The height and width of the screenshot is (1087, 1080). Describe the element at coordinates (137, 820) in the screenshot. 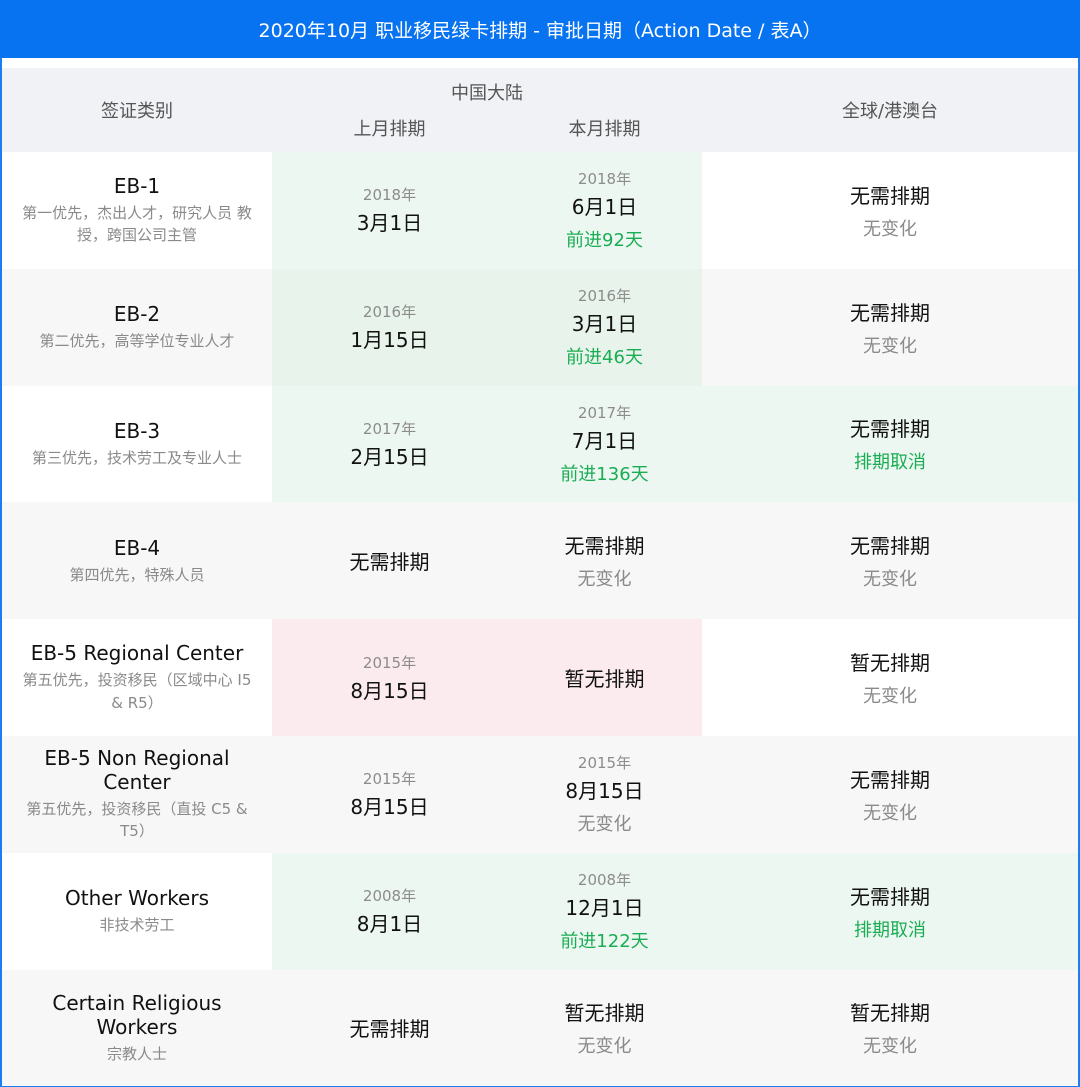

I see `category-description: 第五优先，投资移民（直投 C5 & T5）` at that location.